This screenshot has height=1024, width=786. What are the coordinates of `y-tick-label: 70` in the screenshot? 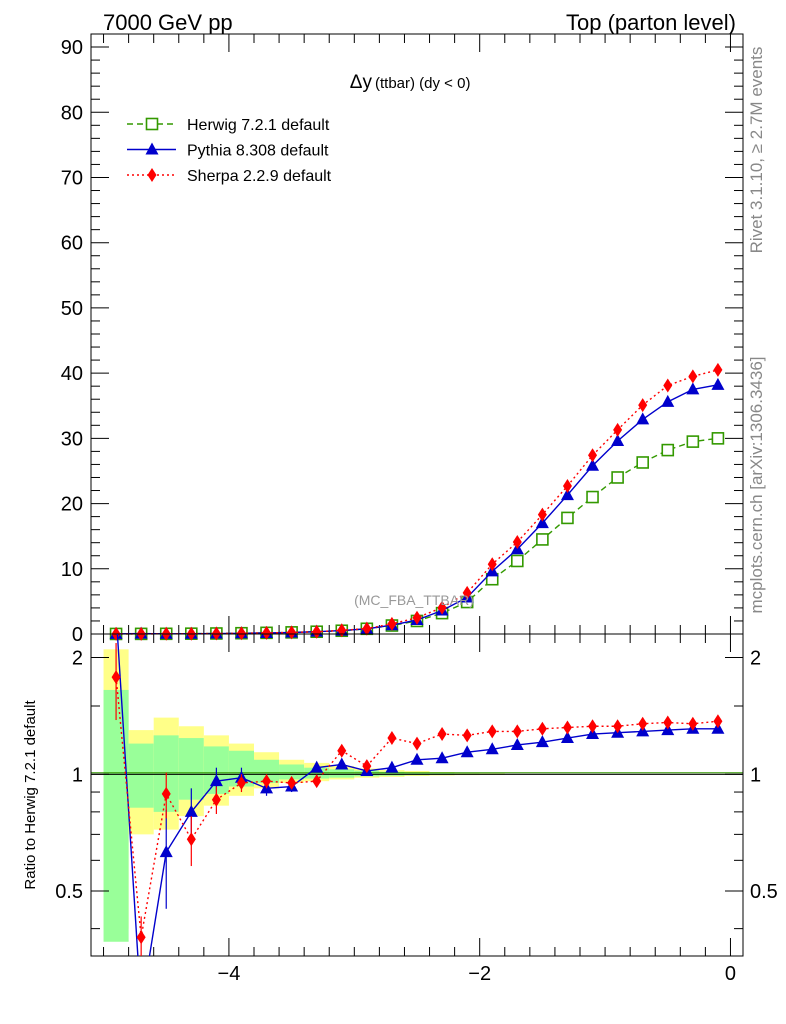 It's located at (72, 178).